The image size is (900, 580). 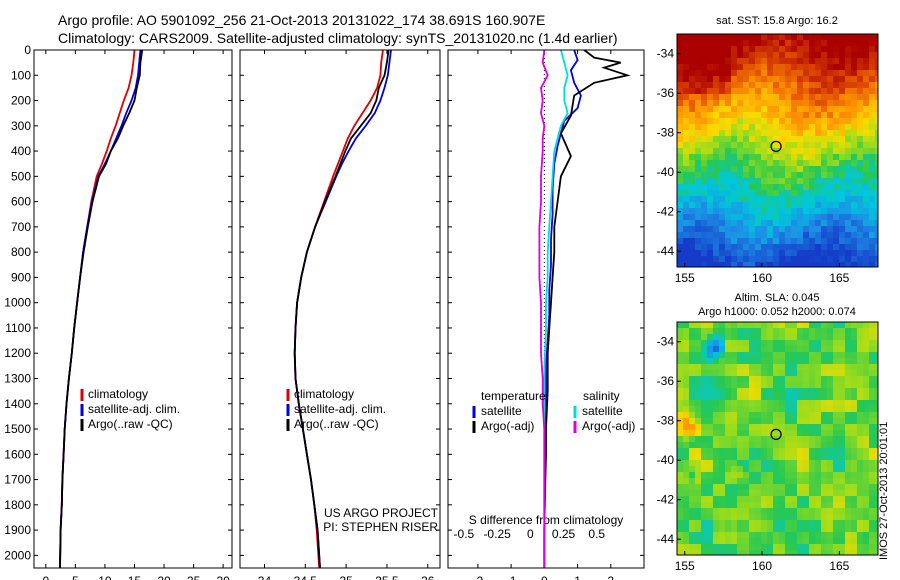 What do you see at coordinates (17, 505) in the screenshot?
I see `y-tick-label: 1800` at bounding box center [17, 505].